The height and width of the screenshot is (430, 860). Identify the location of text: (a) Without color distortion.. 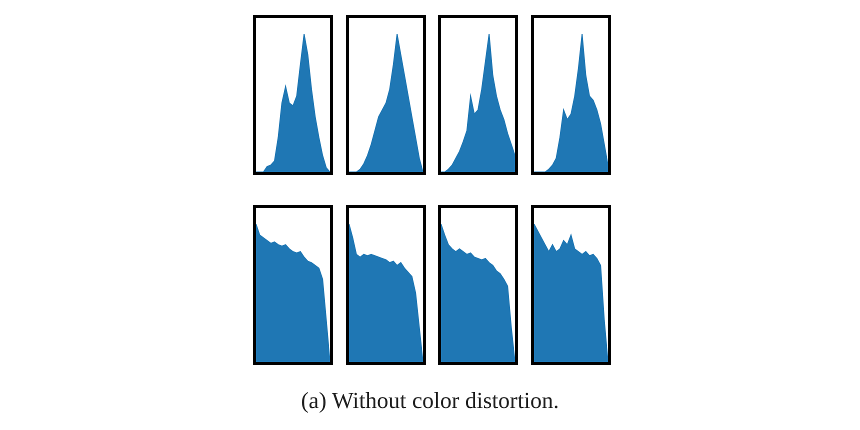
(430, 401).